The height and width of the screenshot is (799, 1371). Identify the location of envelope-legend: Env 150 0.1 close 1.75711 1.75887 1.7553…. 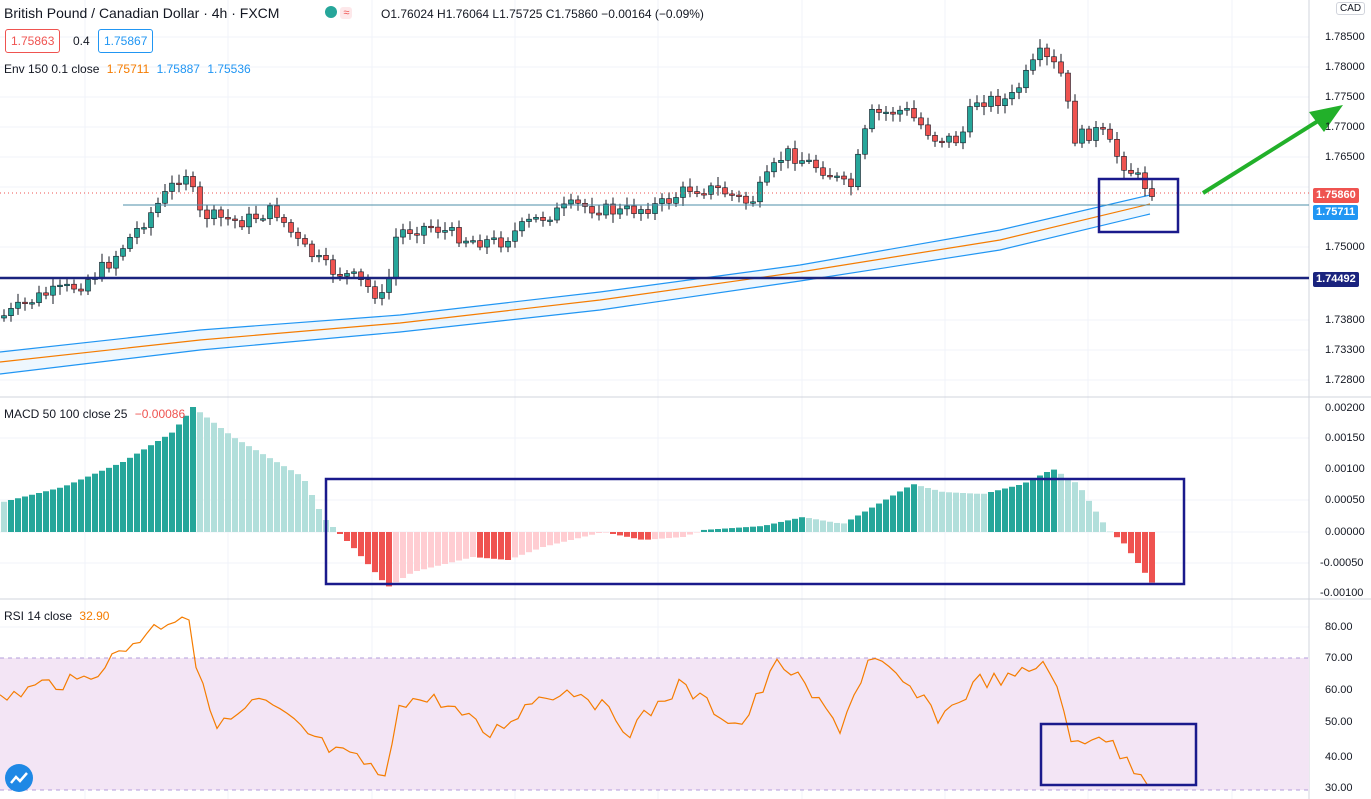
(127, 69).